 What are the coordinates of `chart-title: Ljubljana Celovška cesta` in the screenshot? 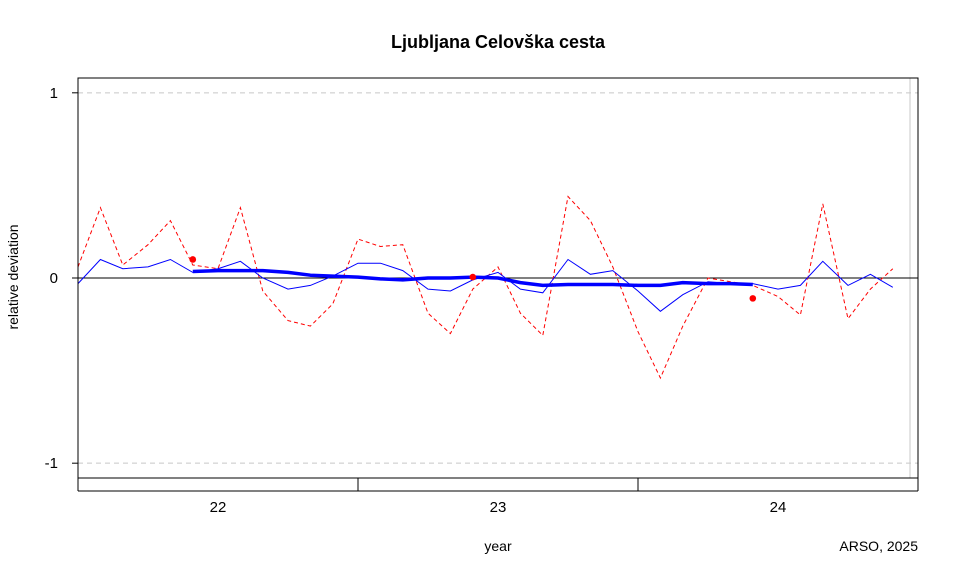 It's located at (498, 42).